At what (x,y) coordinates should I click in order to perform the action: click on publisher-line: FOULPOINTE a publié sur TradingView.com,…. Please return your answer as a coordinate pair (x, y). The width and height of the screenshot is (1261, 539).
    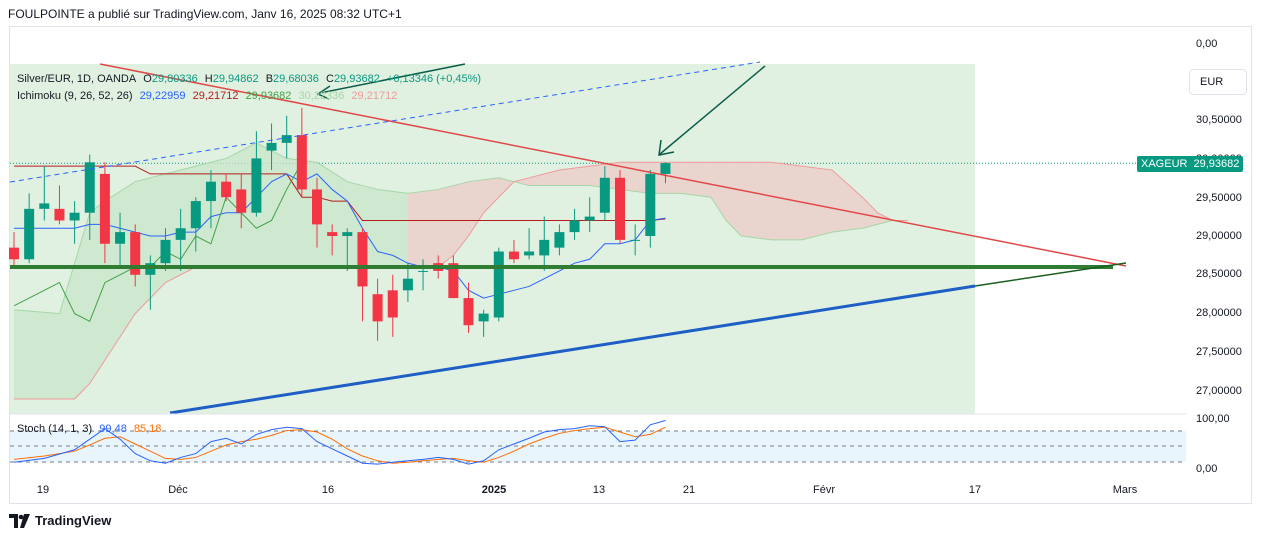
    Looking at the image, I should click on (205, 14).